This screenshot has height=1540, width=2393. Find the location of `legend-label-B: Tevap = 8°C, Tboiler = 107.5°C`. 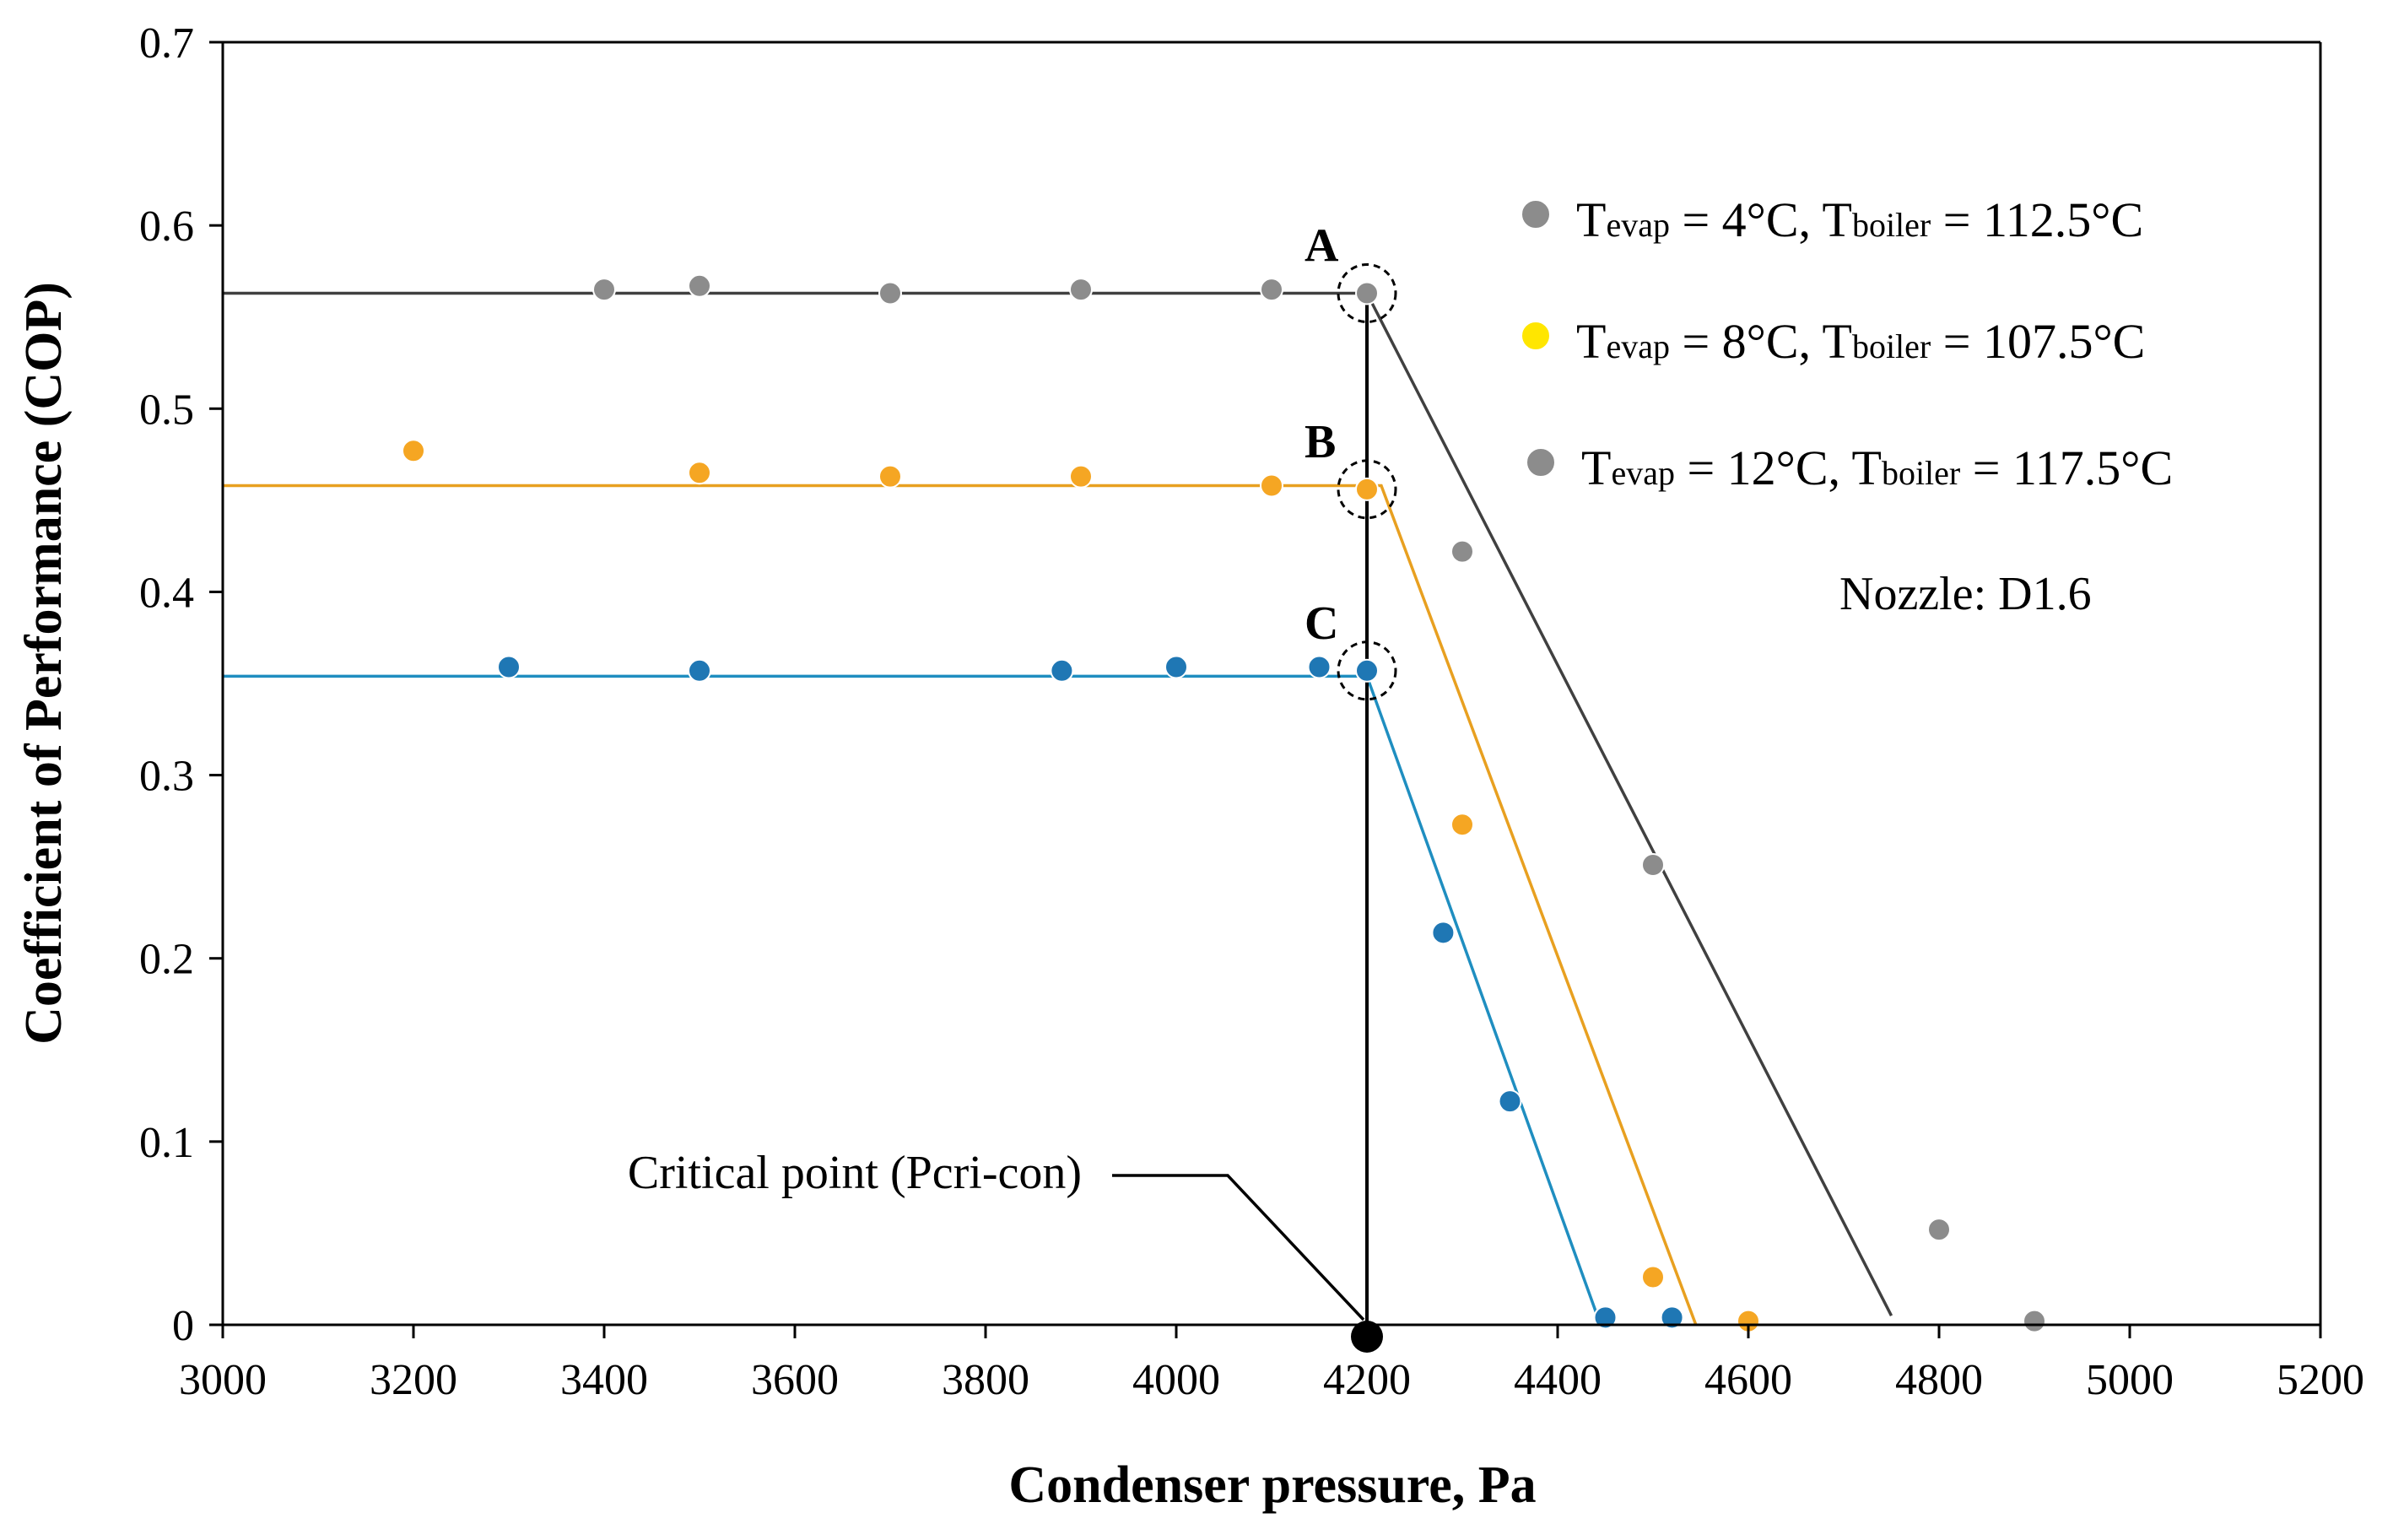

legend-label-B: Tevap = 8°C, Tboiler = 107.5°C is located at coordinates (1860, 341).